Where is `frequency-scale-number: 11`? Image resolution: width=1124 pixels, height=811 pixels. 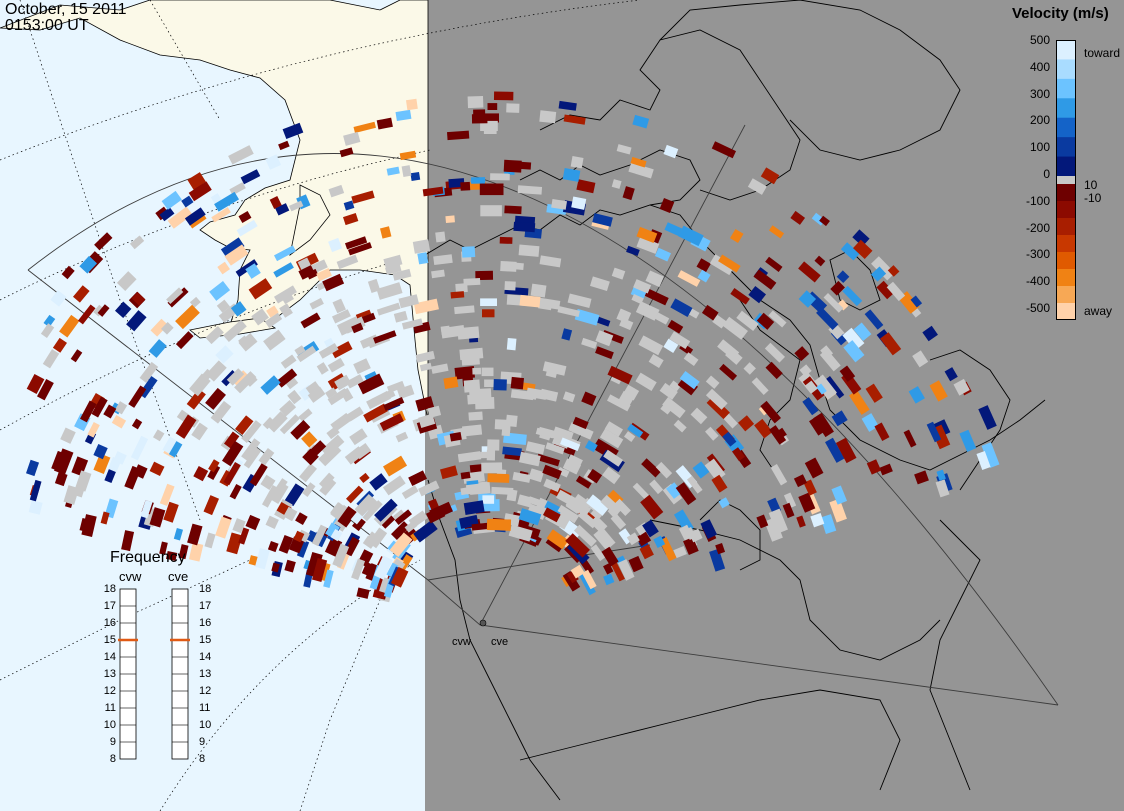
frequency-scale-number: 11 is located at coordinates (205, 708).